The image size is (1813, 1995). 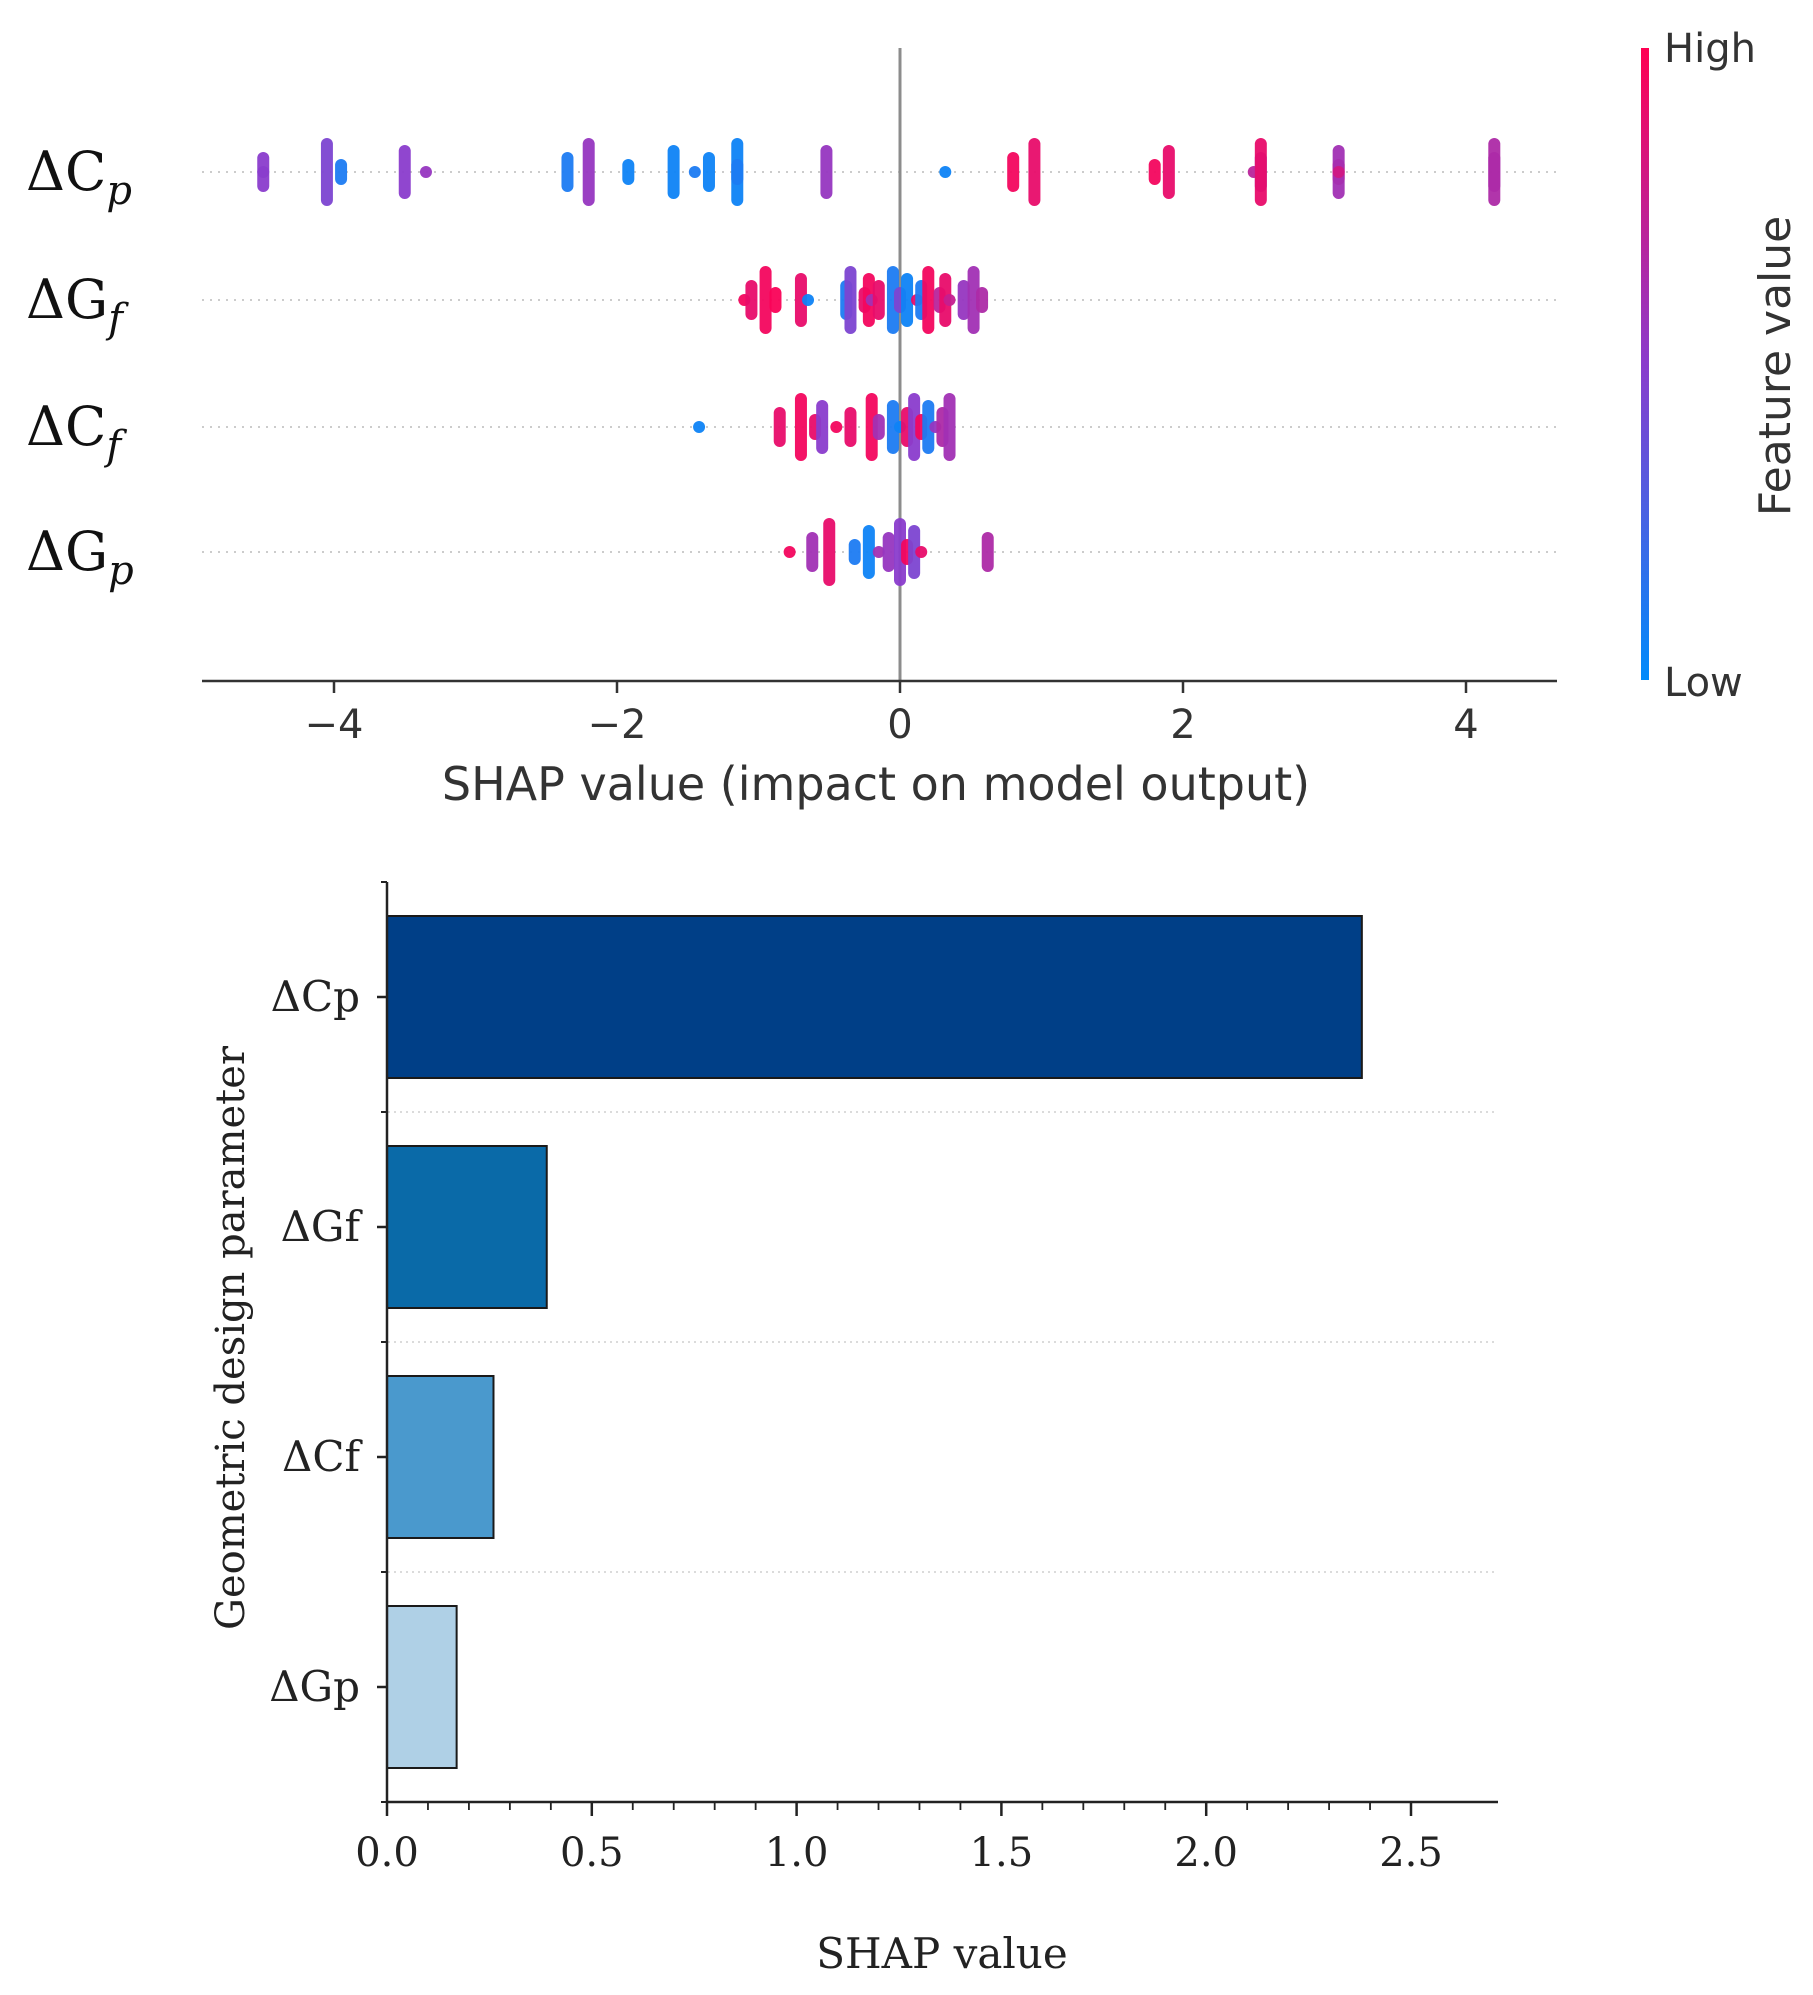 I want to click on bar-gridlines, so click(x=943, y=1342).